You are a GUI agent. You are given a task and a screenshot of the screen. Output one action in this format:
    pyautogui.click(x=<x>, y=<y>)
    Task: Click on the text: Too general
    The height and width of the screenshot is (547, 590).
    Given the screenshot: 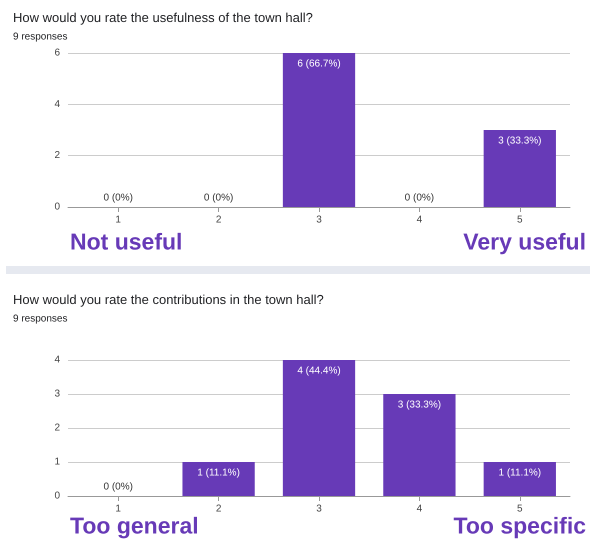 What is the action you would take?
    pyautogui.click(x=134, y=525)
    